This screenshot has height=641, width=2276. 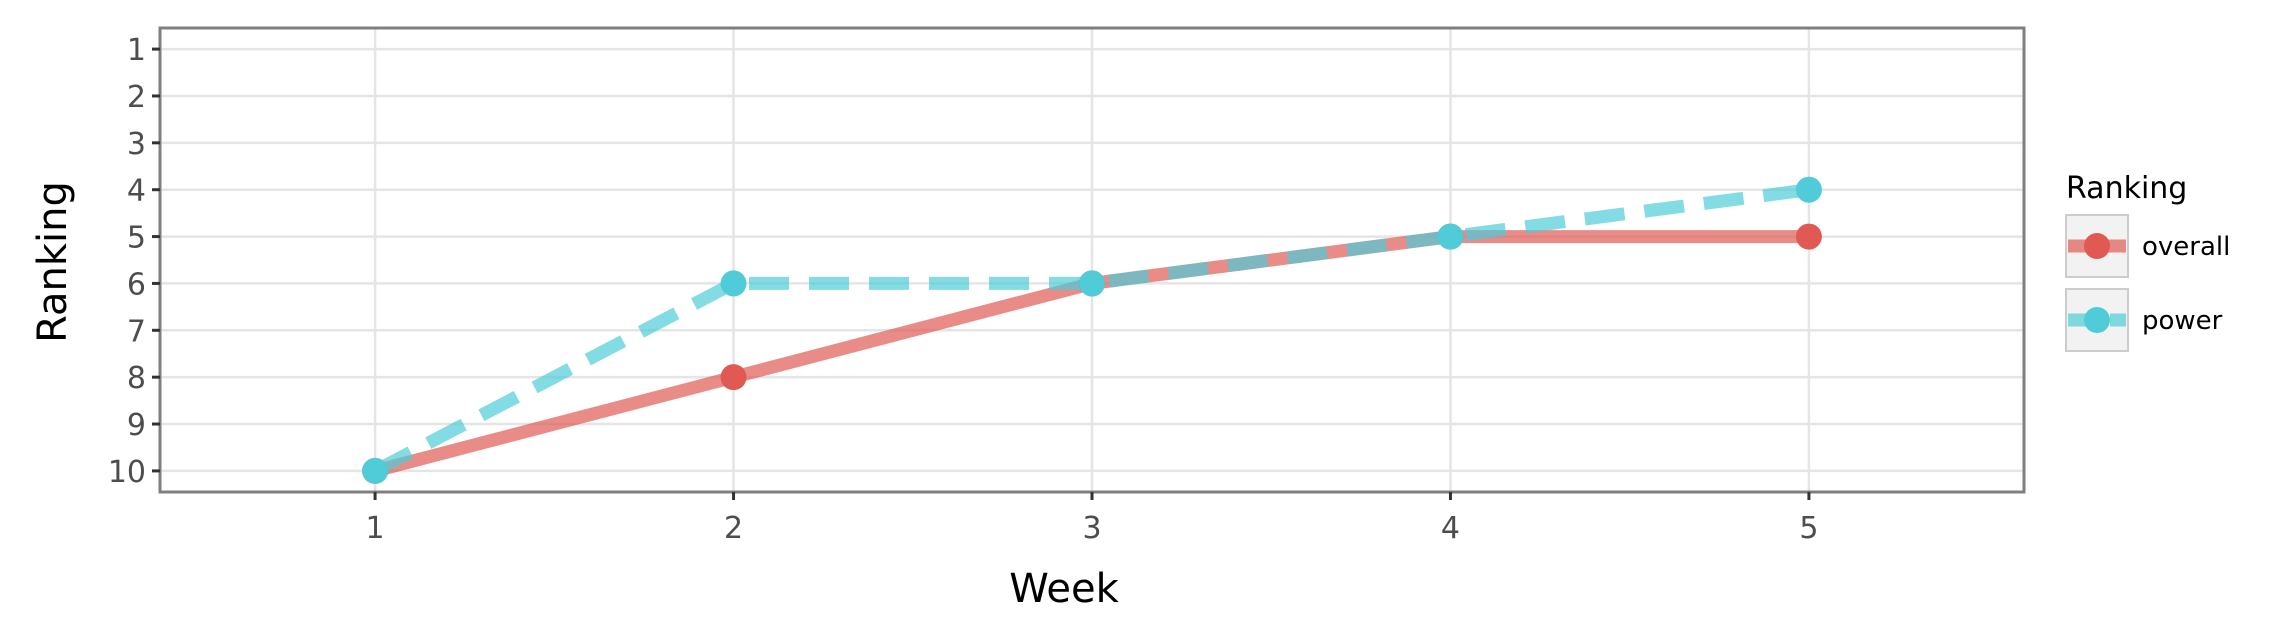 I want to click on legend-title: Ranking, so click(x=2126, y=188).